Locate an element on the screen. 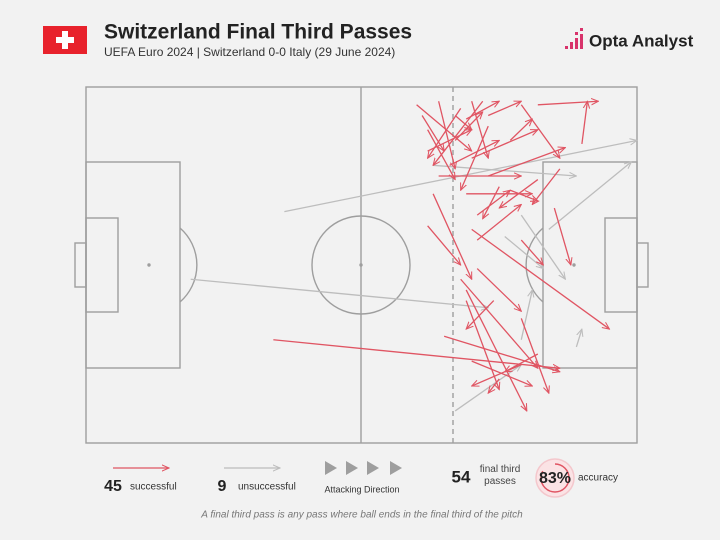 The width and height of the screenshot is (720, 540). accuracy: 83% is located at coordinates (555, 478).